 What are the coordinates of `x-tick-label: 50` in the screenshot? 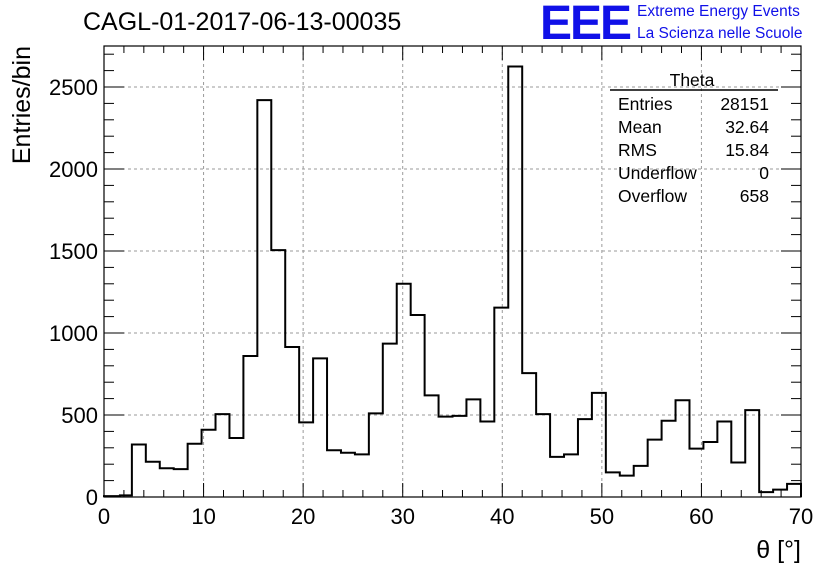 It's located at (602, 516).